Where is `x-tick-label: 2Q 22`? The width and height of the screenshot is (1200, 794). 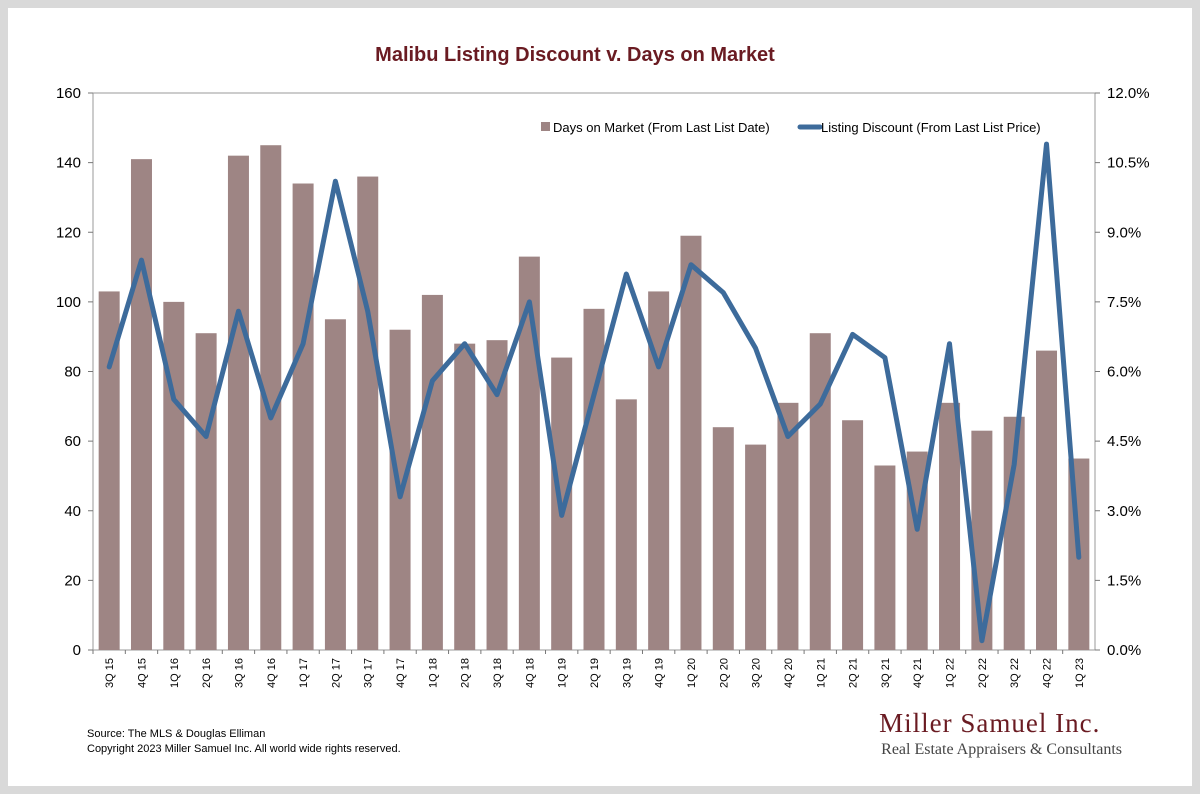
x-tick-label: 2Q 22 is located at coordinates (983, 673).